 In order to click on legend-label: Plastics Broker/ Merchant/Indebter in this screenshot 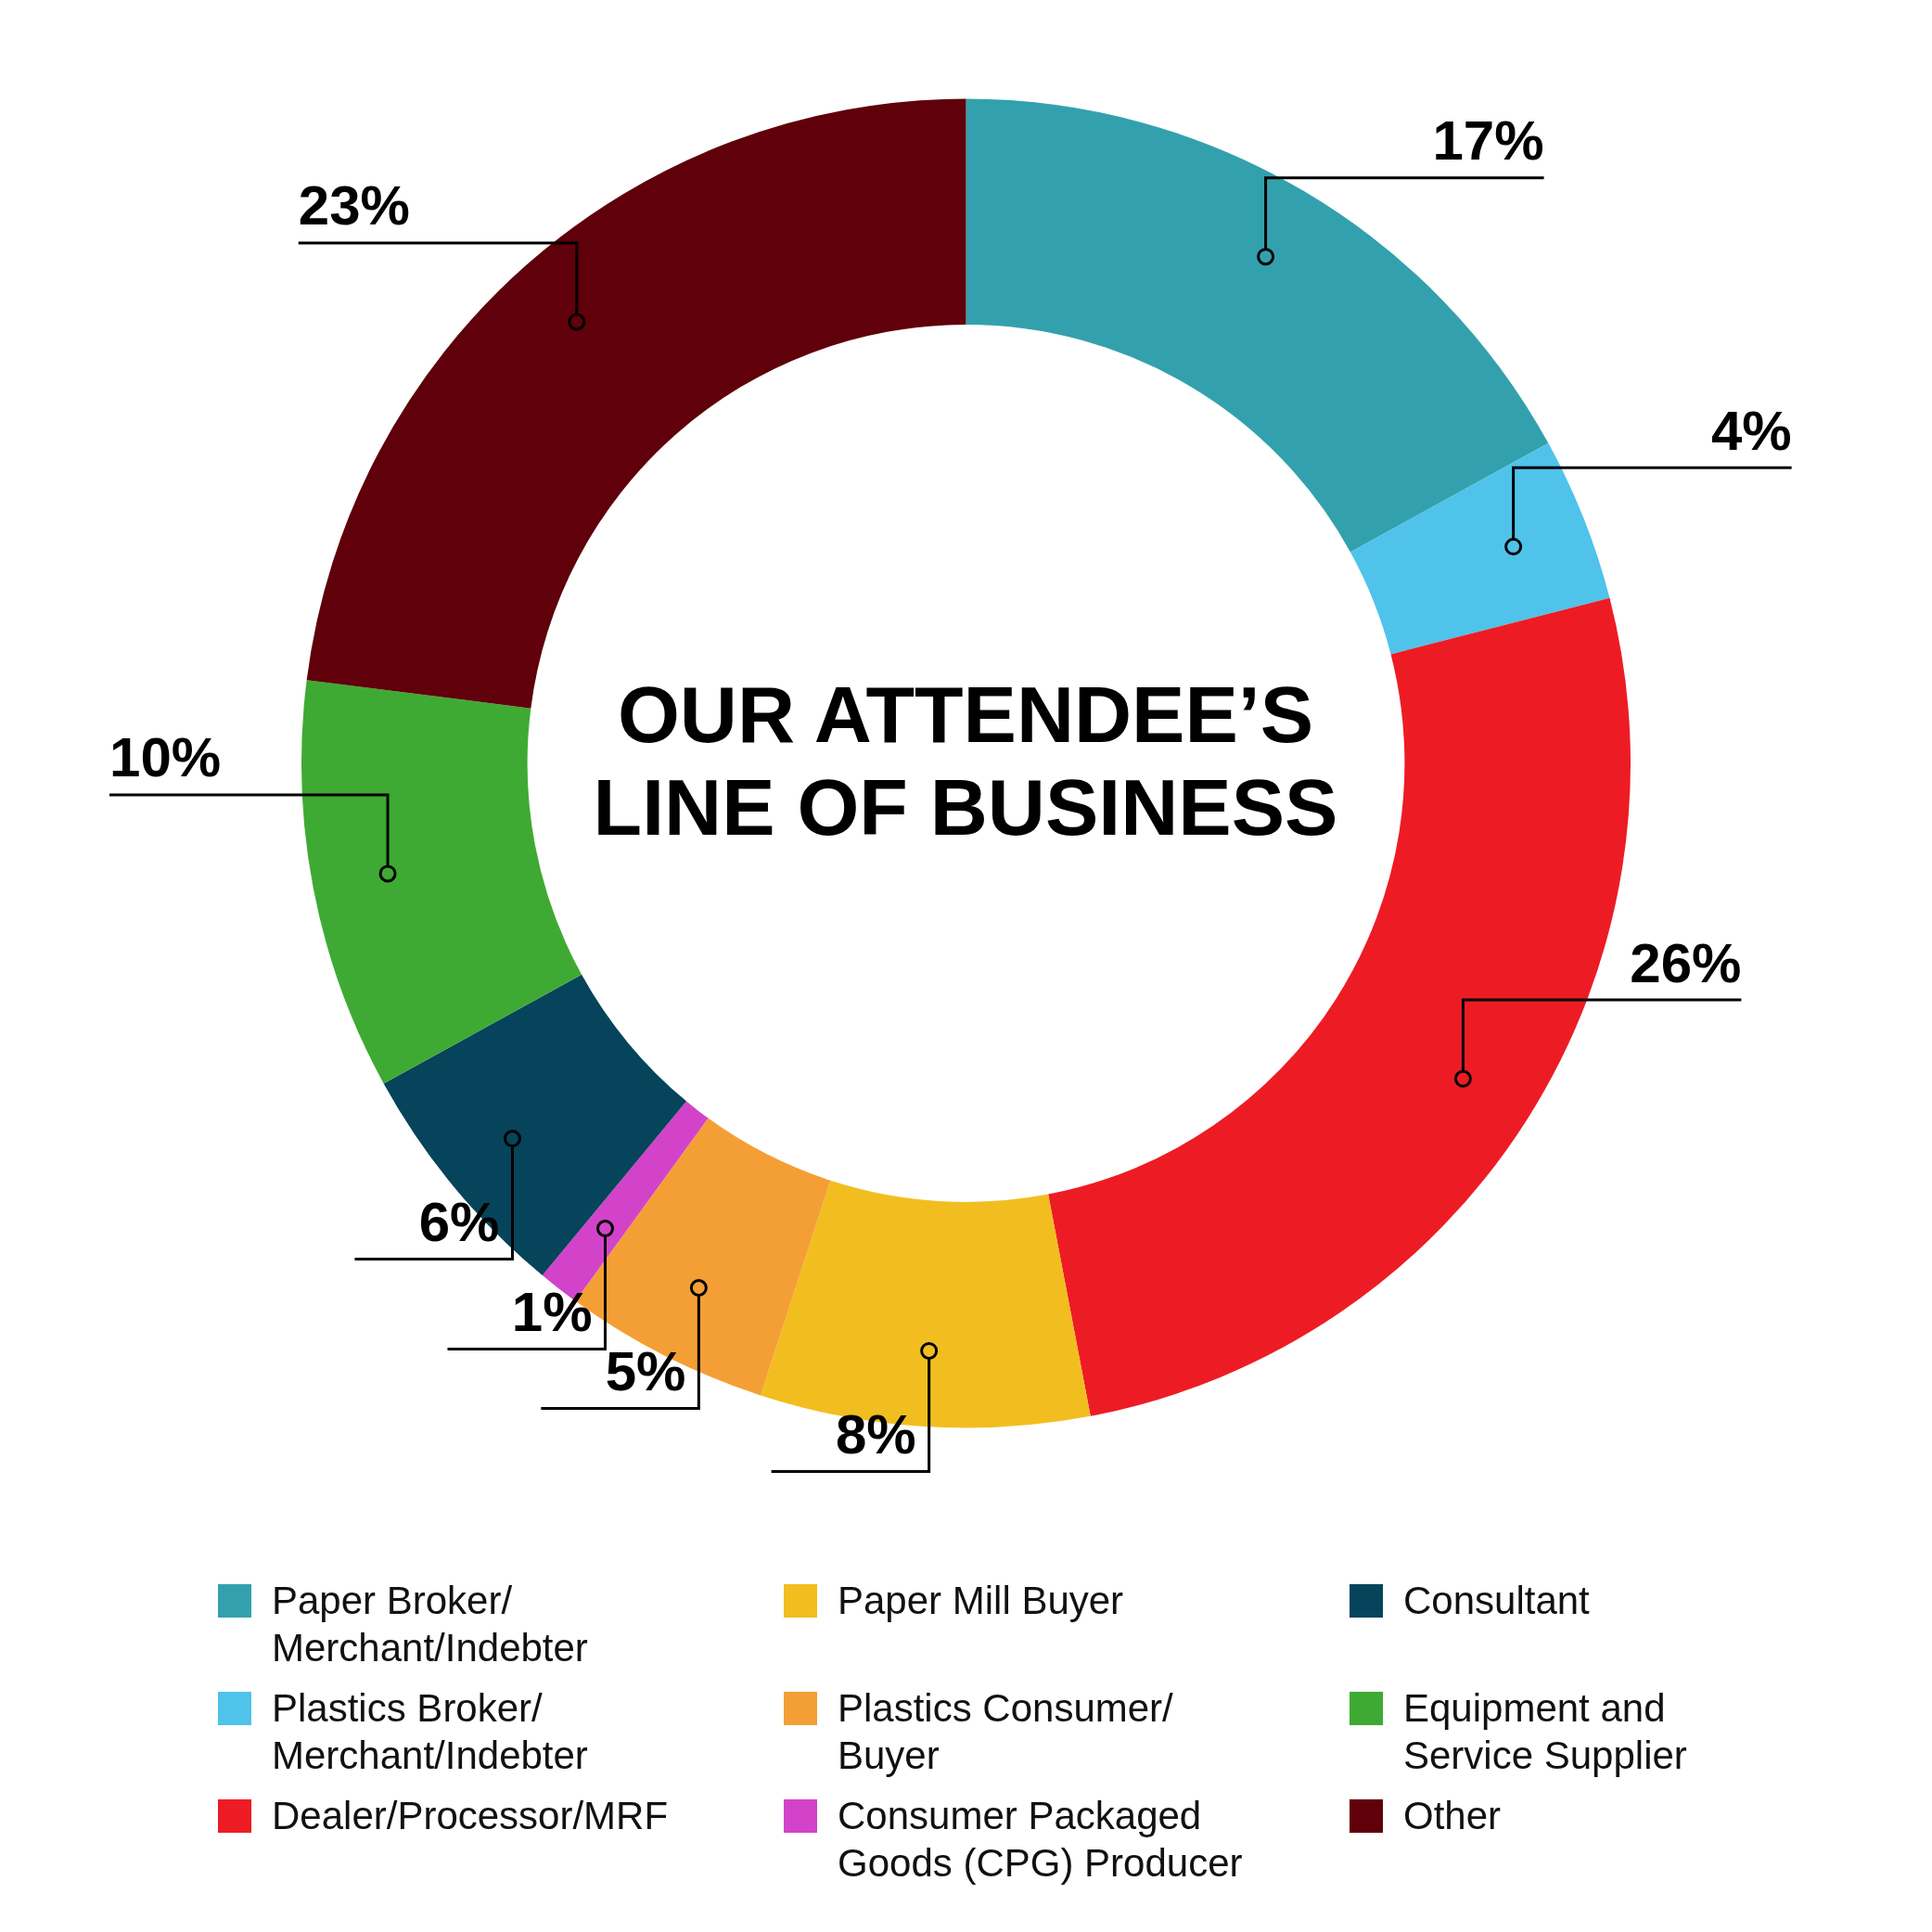, I will do `click(430, 1732)`.